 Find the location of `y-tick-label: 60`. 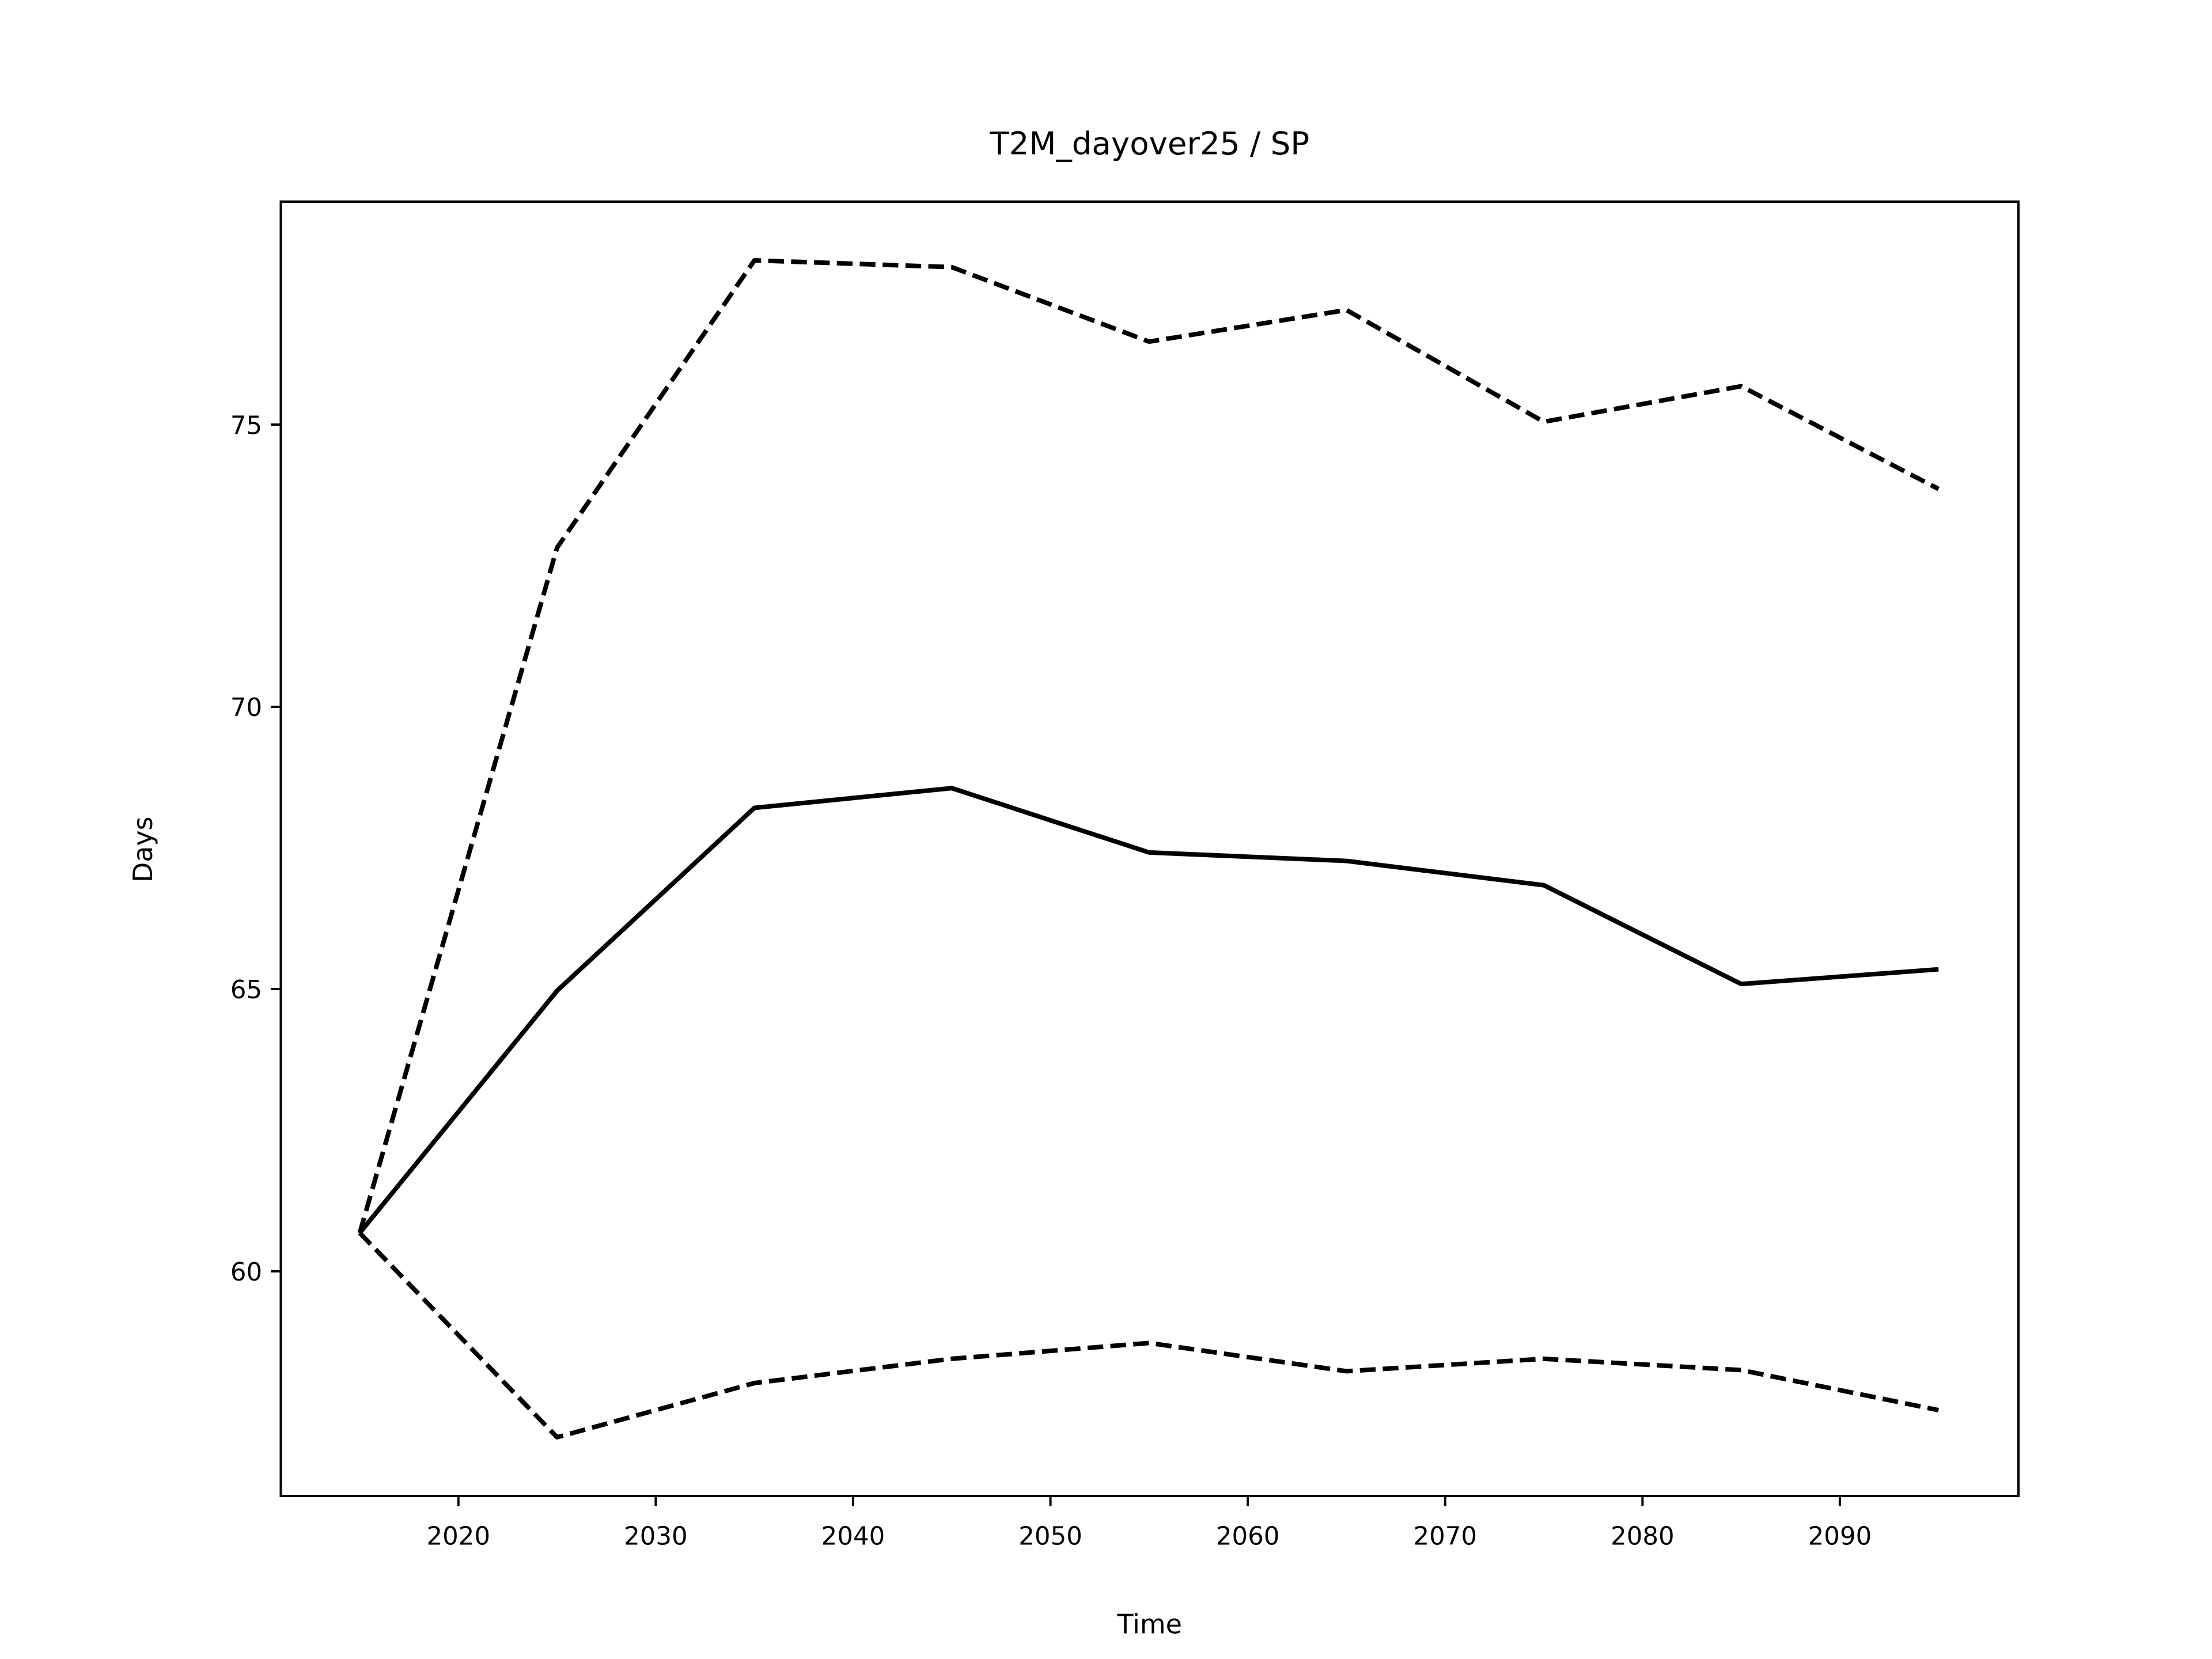

y-tick-label: 60 is located at coordinates (246, 1272).